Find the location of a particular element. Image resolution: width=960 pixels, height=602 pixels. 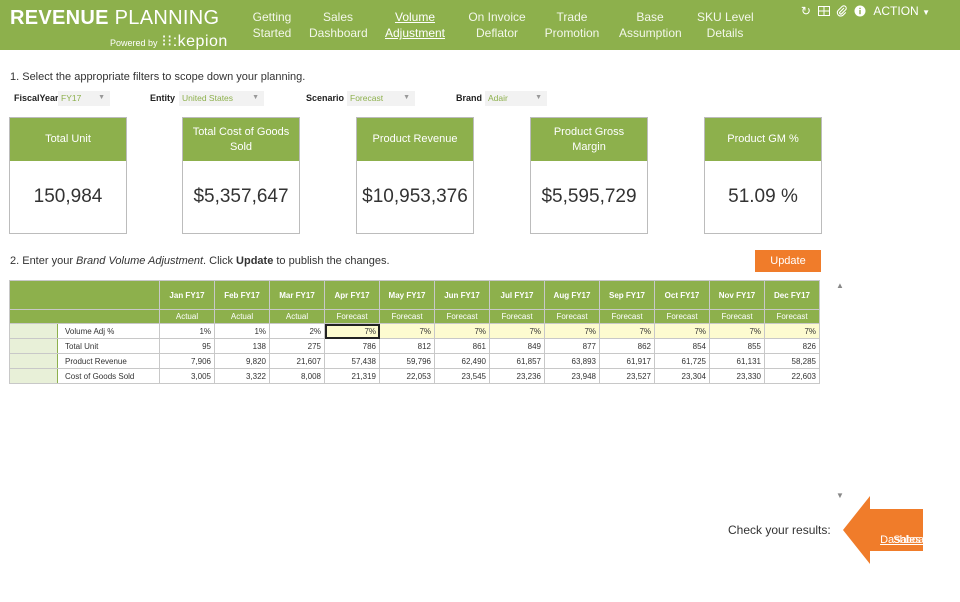

check-results-label: Check your results: is located at coordinates (779, 530).